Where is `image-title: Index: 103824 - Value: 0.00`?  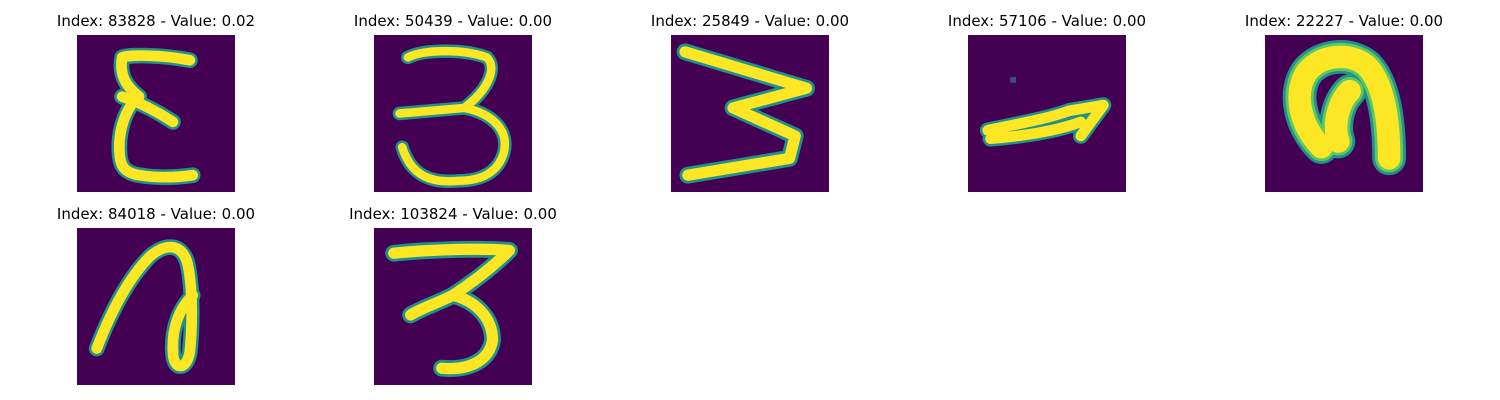
image-title: Index: 103824 - Value: 0.00 is located at coordinates (453, 214).